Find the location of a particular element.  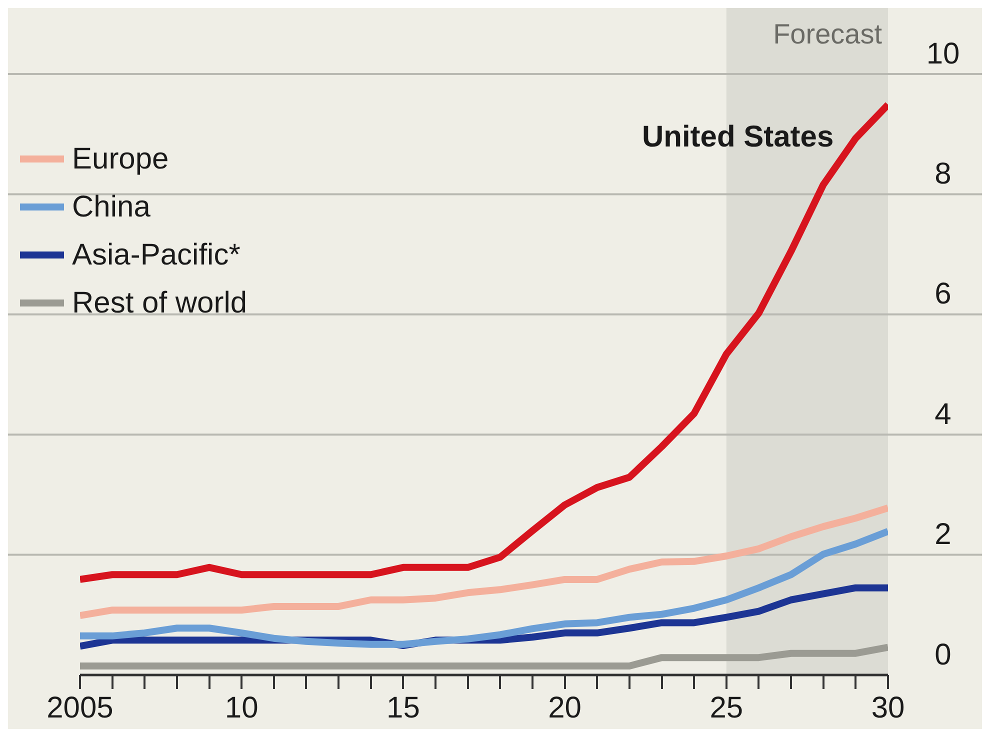

y-tick-label: 8 is located at coordinates (943, 173).